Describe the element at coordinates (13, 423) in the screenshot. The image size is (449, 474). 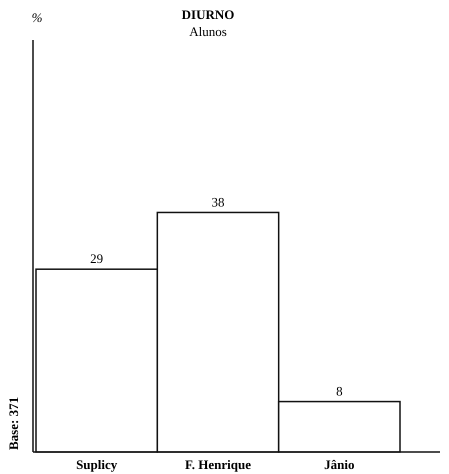
I see `text: Base: 371` at that location.